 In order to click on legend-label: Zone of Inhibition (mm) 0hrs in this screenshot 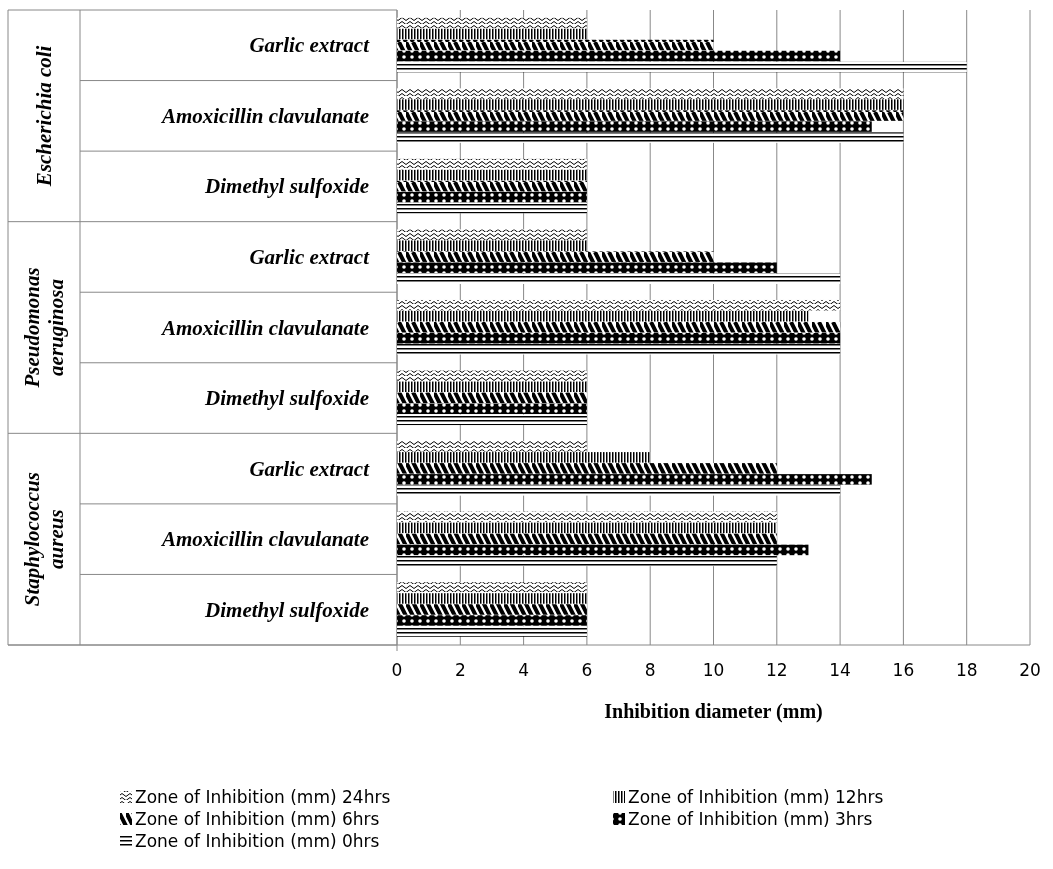, I will do `click(257, 841)`.